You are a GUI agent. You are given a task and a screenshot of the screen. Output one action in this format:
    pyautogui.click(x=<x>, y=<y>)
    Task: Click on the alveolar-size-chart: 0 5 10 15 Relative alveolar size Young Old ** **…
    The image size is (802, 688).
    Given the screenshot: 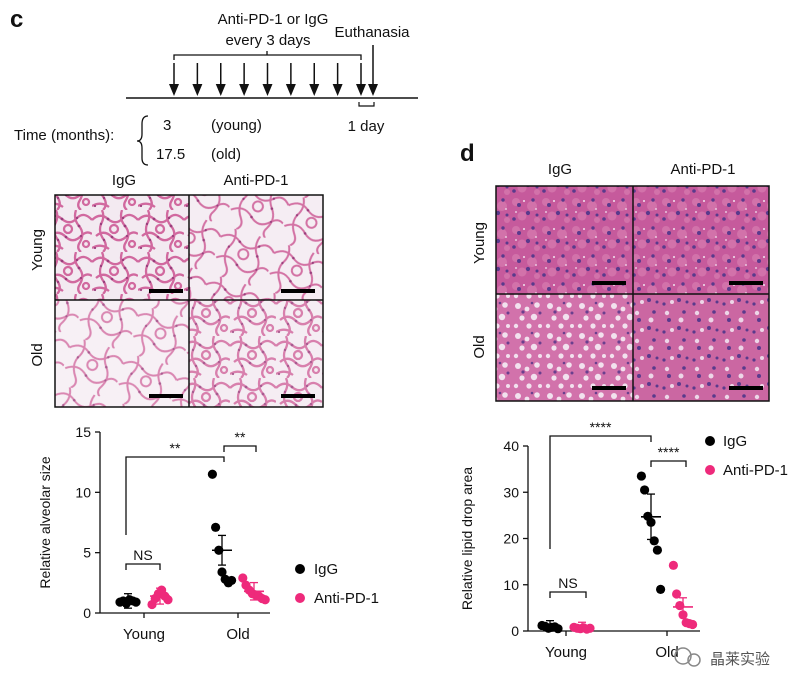 What is the action you would take?
    pyautogui.click(x=153, y=533)
    